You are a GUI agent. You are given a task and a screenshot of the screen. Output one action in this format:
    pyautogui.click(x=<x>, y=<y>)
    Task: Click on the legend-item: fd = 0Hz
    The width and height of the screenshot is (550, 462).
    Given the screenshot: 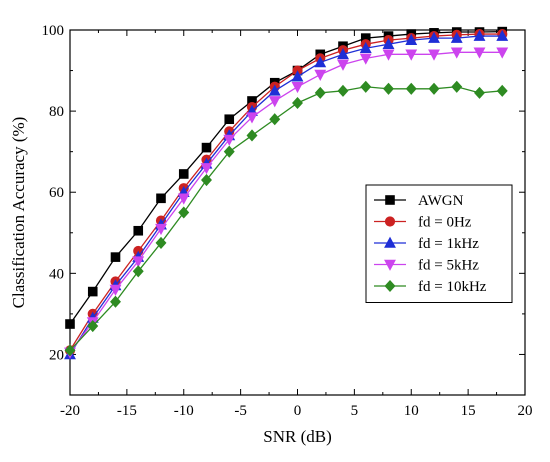 What is the action you would take?
    pyautogui.click(x=423, y=223)
    